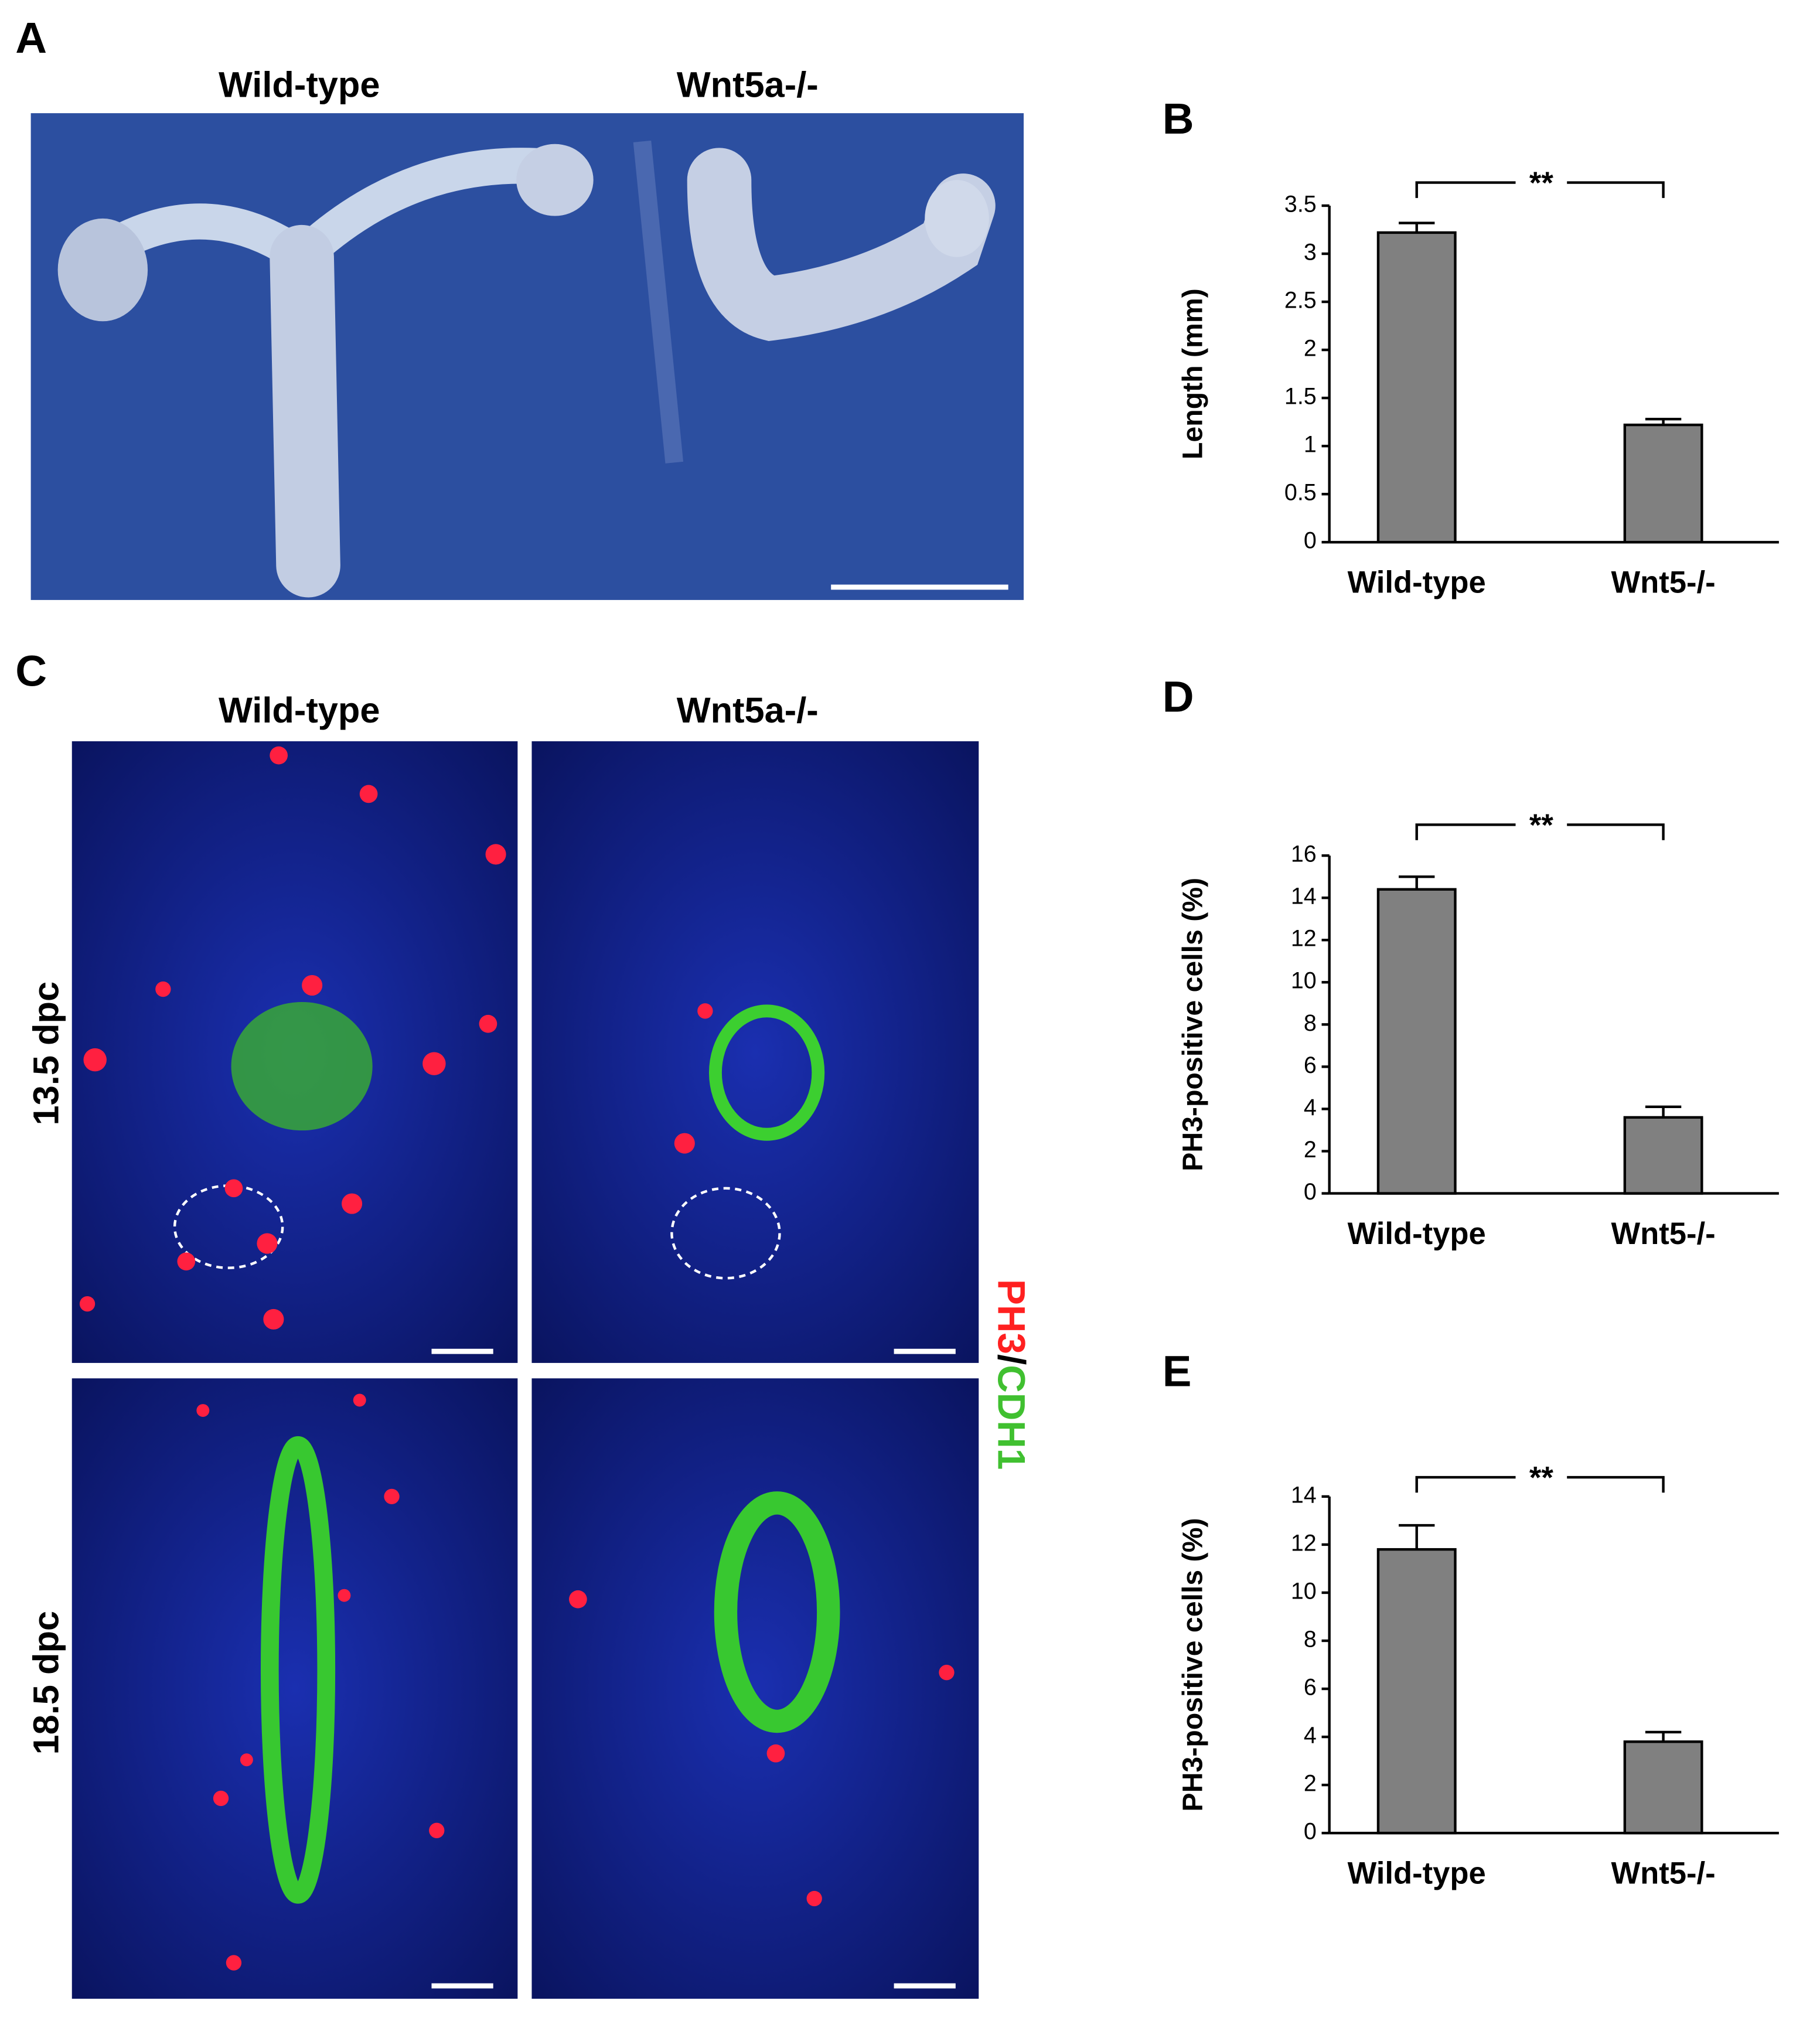 This screenshot has height=2031, width=1820. What do you see at coordinates (1012, 1417) in the screenshot?
I see `stain: CDH1` at bounding box center [1012, 1417].